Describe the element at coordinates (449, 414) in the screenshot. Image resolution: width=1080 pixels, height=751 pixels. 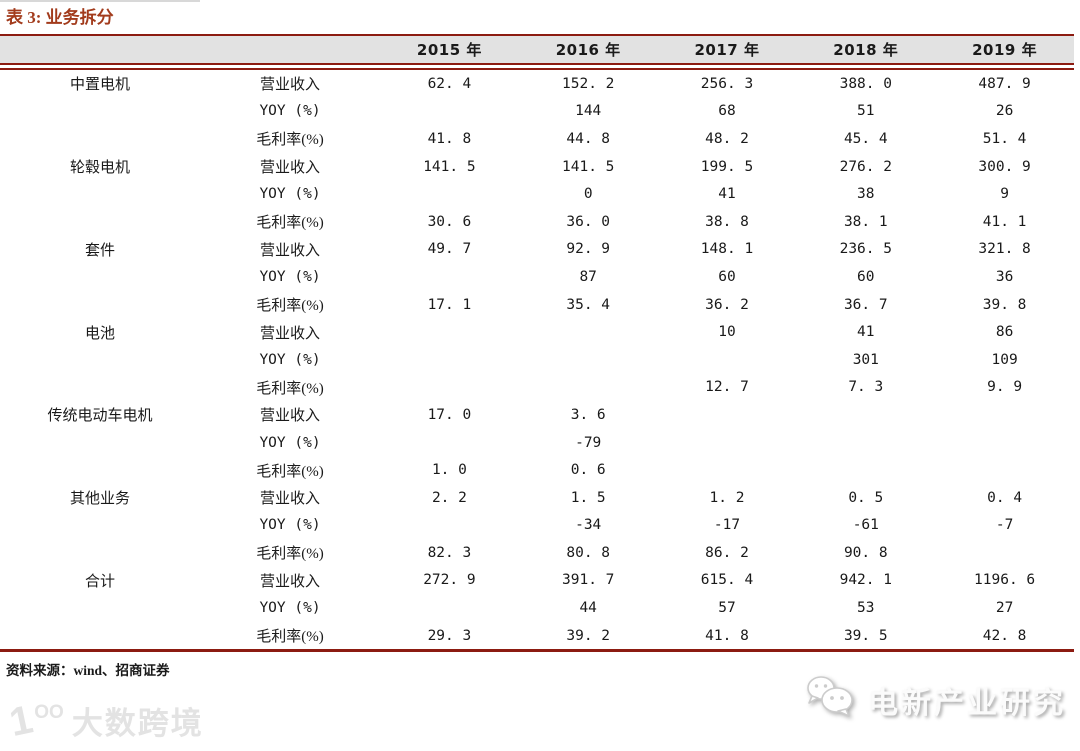
I see `value-cell: 17. 0` at that location.